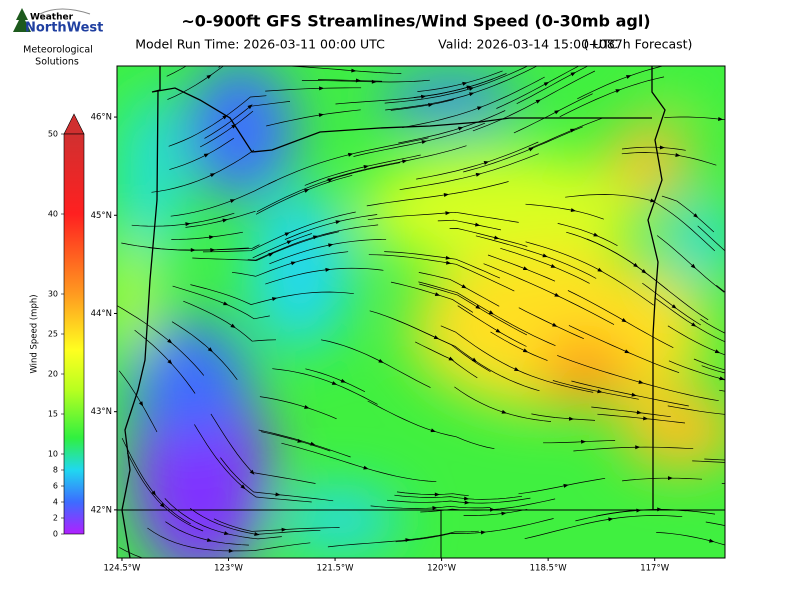 The height and width of the screenshot is (600, 800). What do you see at coordinates (57, 62) in the screenshot?
I see `logo-caption: Solutions` at bounding box center [57, 62].